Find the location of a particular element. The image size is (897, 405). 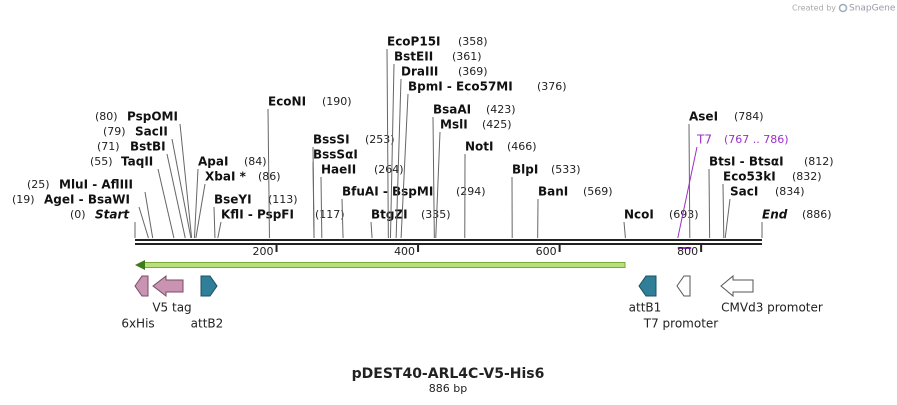

enzyme-name: TaqII is located at coordinates (137, 162).